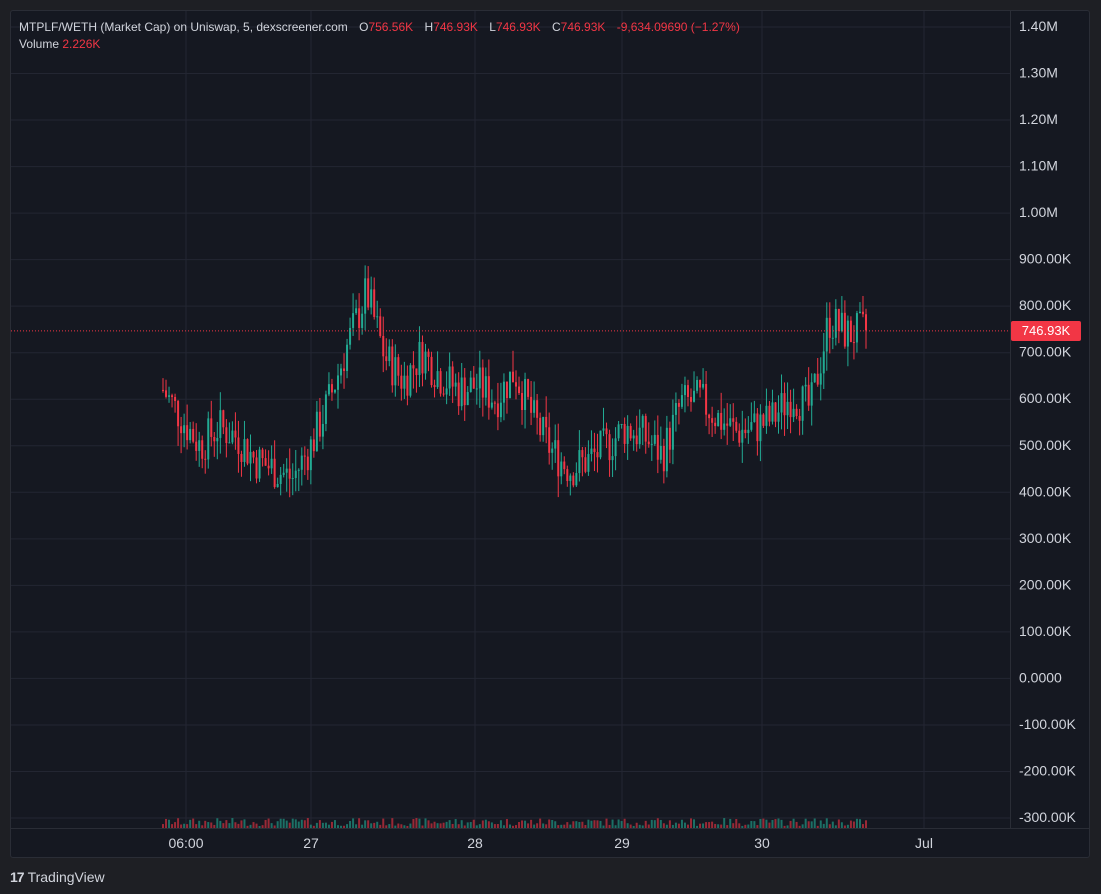 The image size is (1101, 894). I want to click on time-axis: 06:00 27 28 29 30 Jul, so click(550, 843).